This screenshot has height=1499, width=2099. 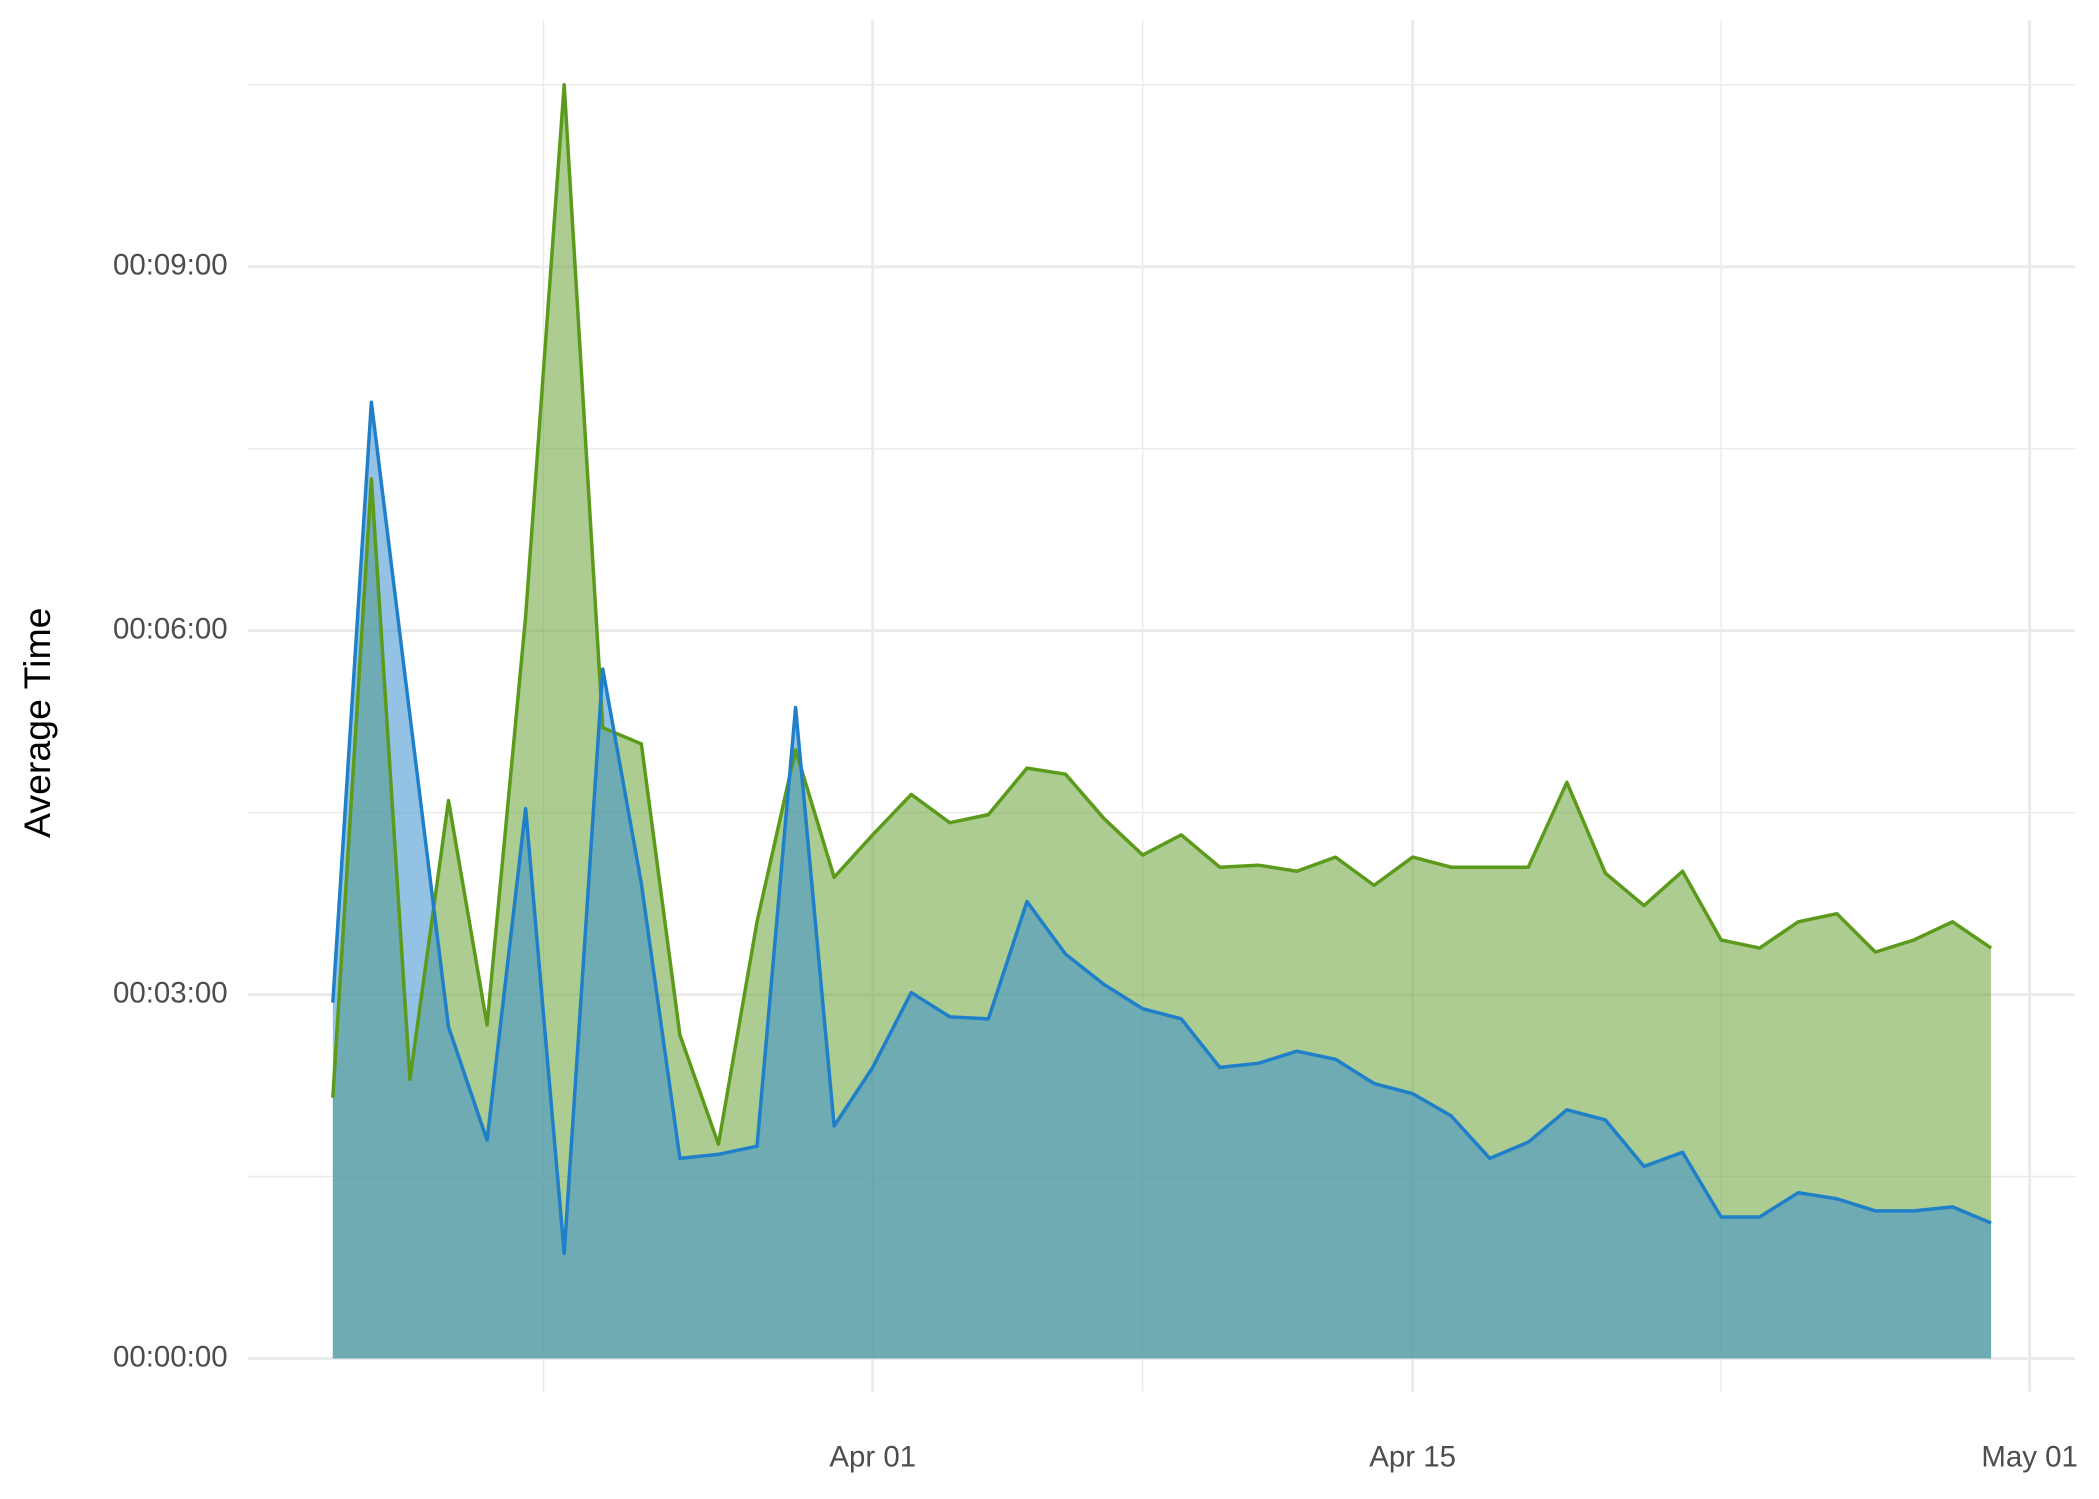 What do you see at coordinates (170, 1356) in the screenshot?
I see `y-tick-label: 00:00:00` at bounding box center [170, 1356].